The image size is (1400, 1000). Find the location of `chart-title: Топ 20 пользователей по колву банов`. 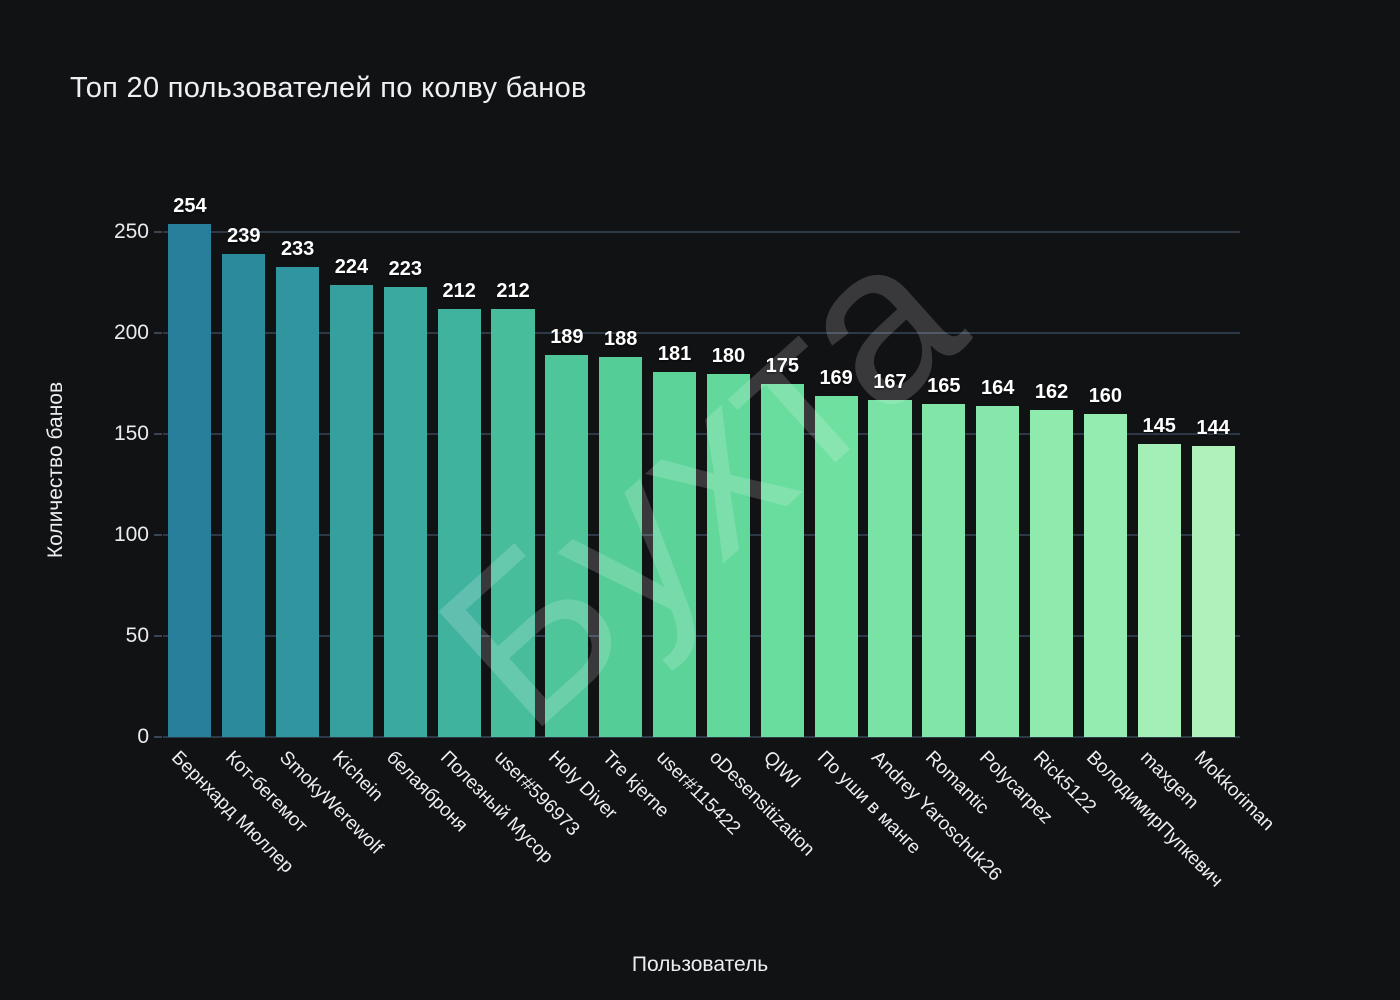

chart-title: Топ 20 пользователей по колву банов is located at coordinates (328, 88).